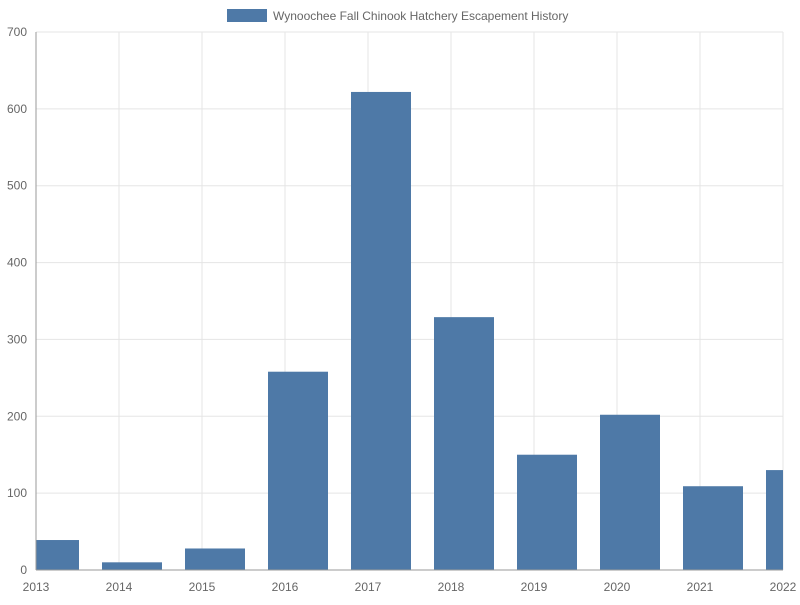  I want to click on y-tick-label: 500, so click(17, 186).